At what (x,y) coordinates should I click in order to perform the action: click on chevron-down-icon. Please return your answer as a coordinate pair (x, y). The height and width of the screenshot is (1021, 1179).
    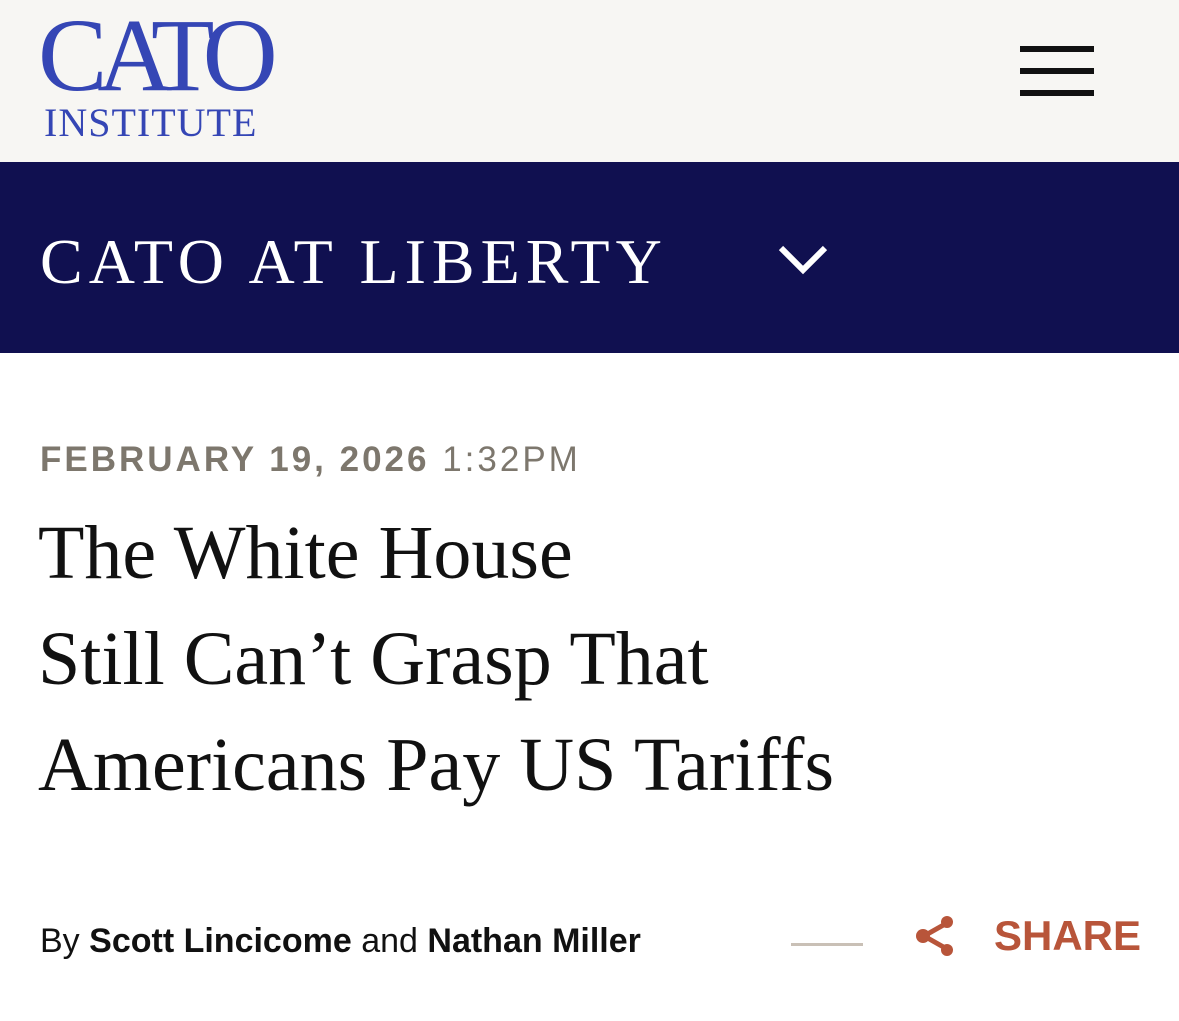
    Looking at the image, I should click on (803, 260).